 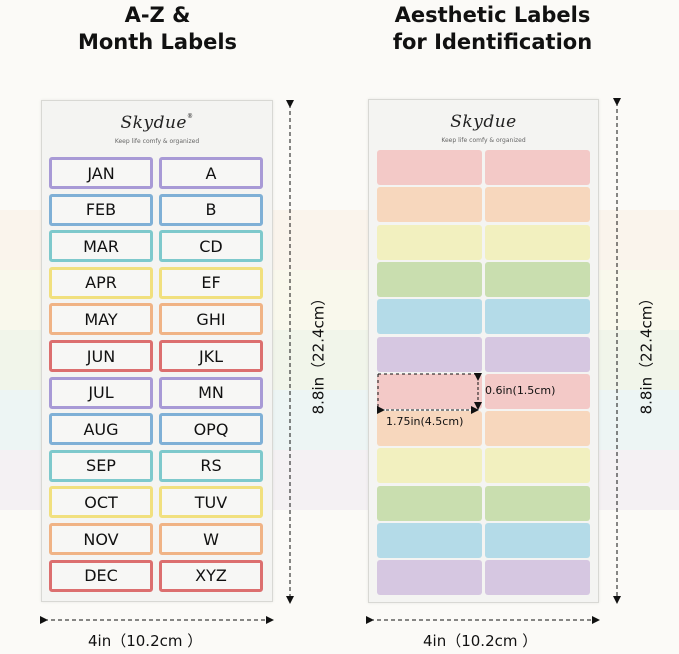 What do you see at coordinates (157, 141) in the screenshot?
I see `left-tagline: Keep life comfy & organized` at bounding box center [157, 141].